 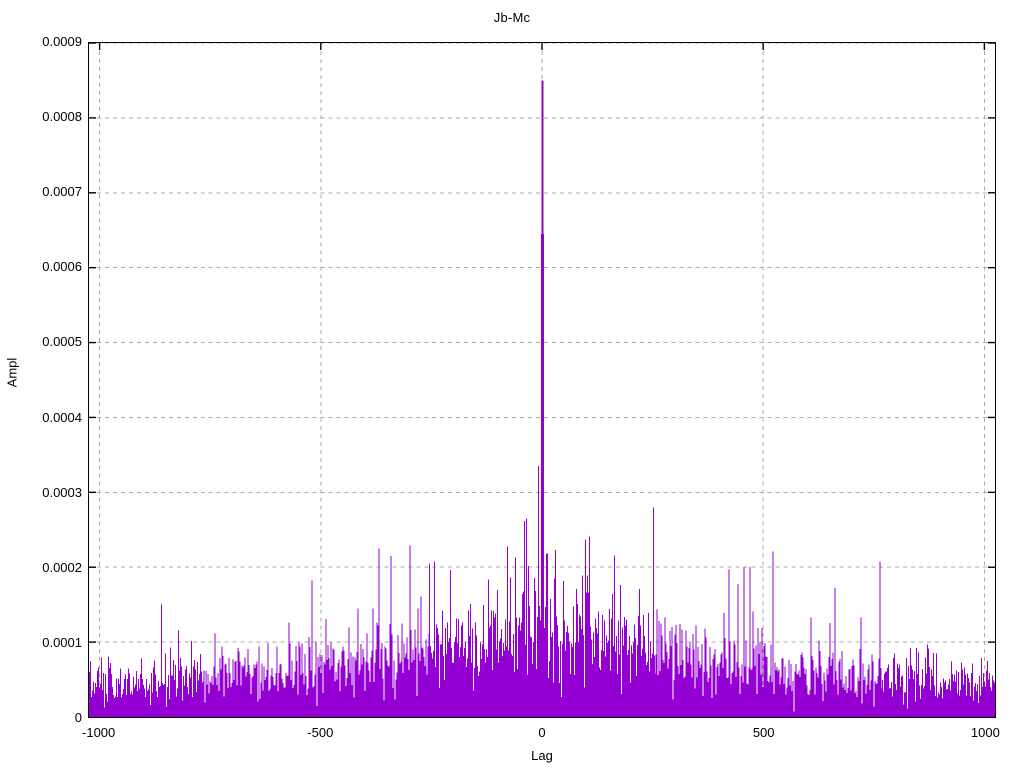 I want to click on y-tick-label: 0.0004, so click(x=62, y=417).